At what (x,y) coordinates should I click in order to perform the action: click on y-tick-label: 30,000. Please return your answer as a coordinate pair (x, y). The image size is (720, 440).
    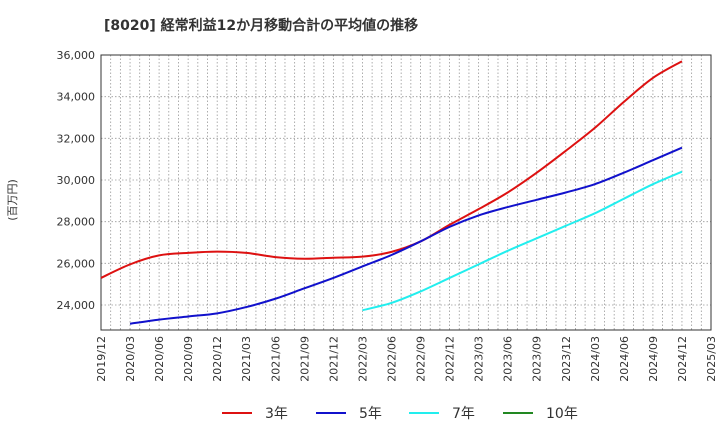
    Looking at the image, I should click on (76, 180).